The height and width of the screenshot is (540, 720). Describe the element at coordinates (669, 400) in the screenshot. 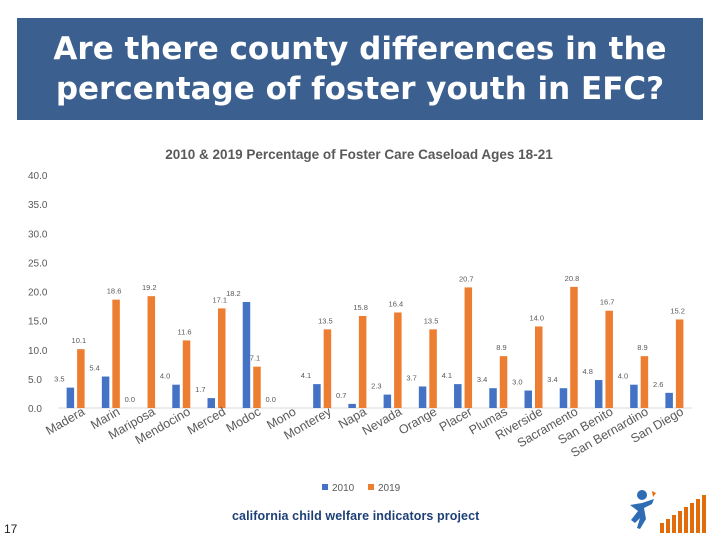

I see `bar-2010-san-diego` at that location.